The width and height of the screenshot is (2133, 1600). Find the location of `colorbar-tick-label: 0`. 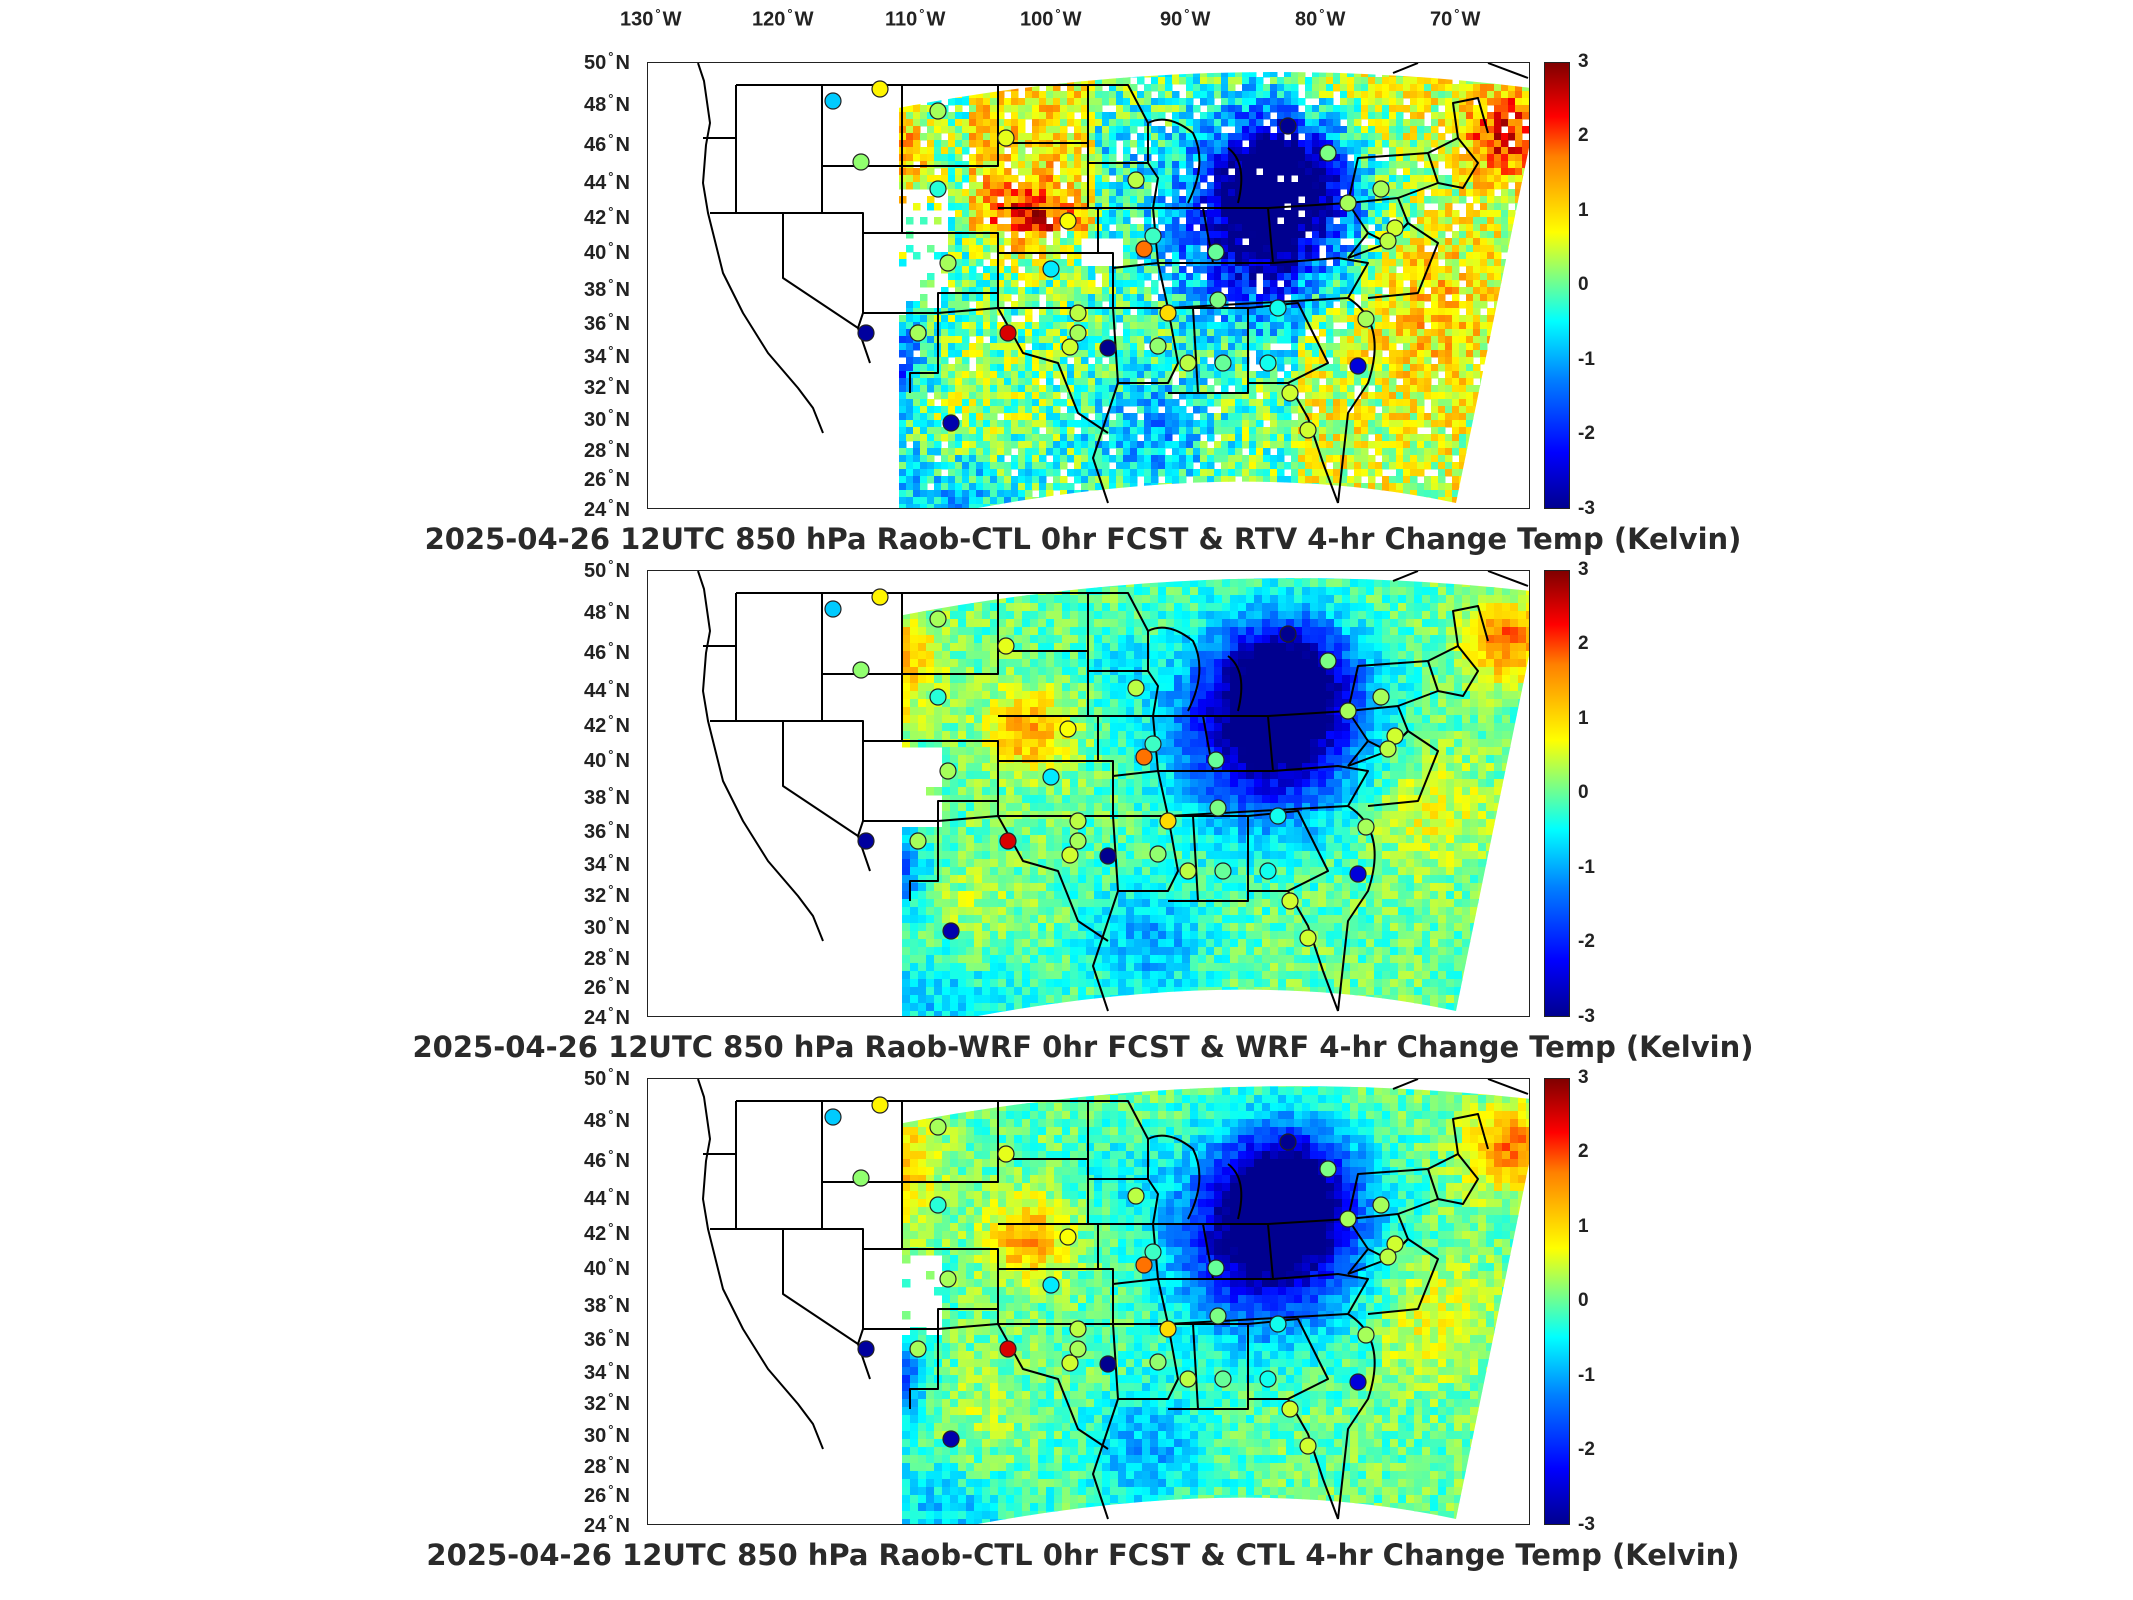

colorbar-tick-label: 0 is located at coordinates (1583, 1300).